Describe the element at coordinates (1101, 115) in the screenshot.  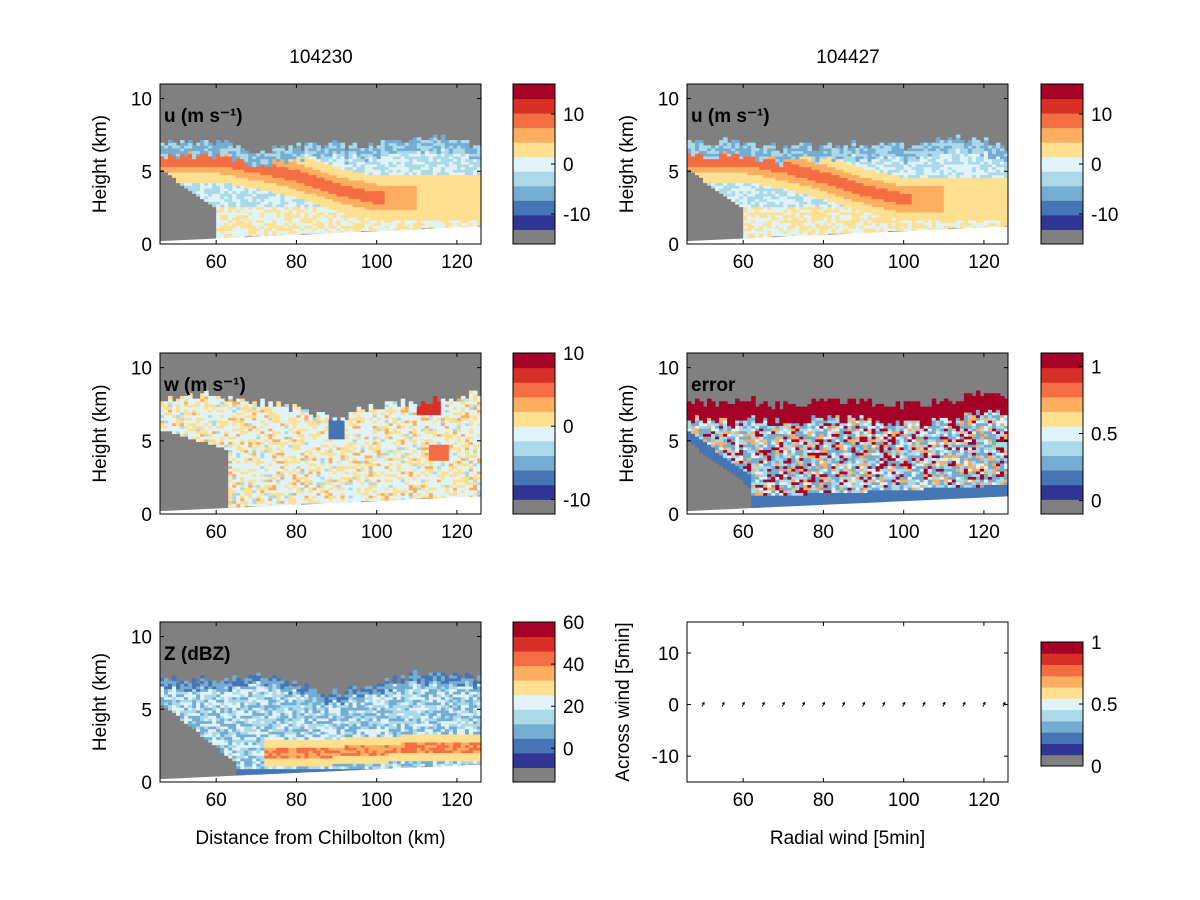
I see `colorbar-tick-label: 10` at that location.